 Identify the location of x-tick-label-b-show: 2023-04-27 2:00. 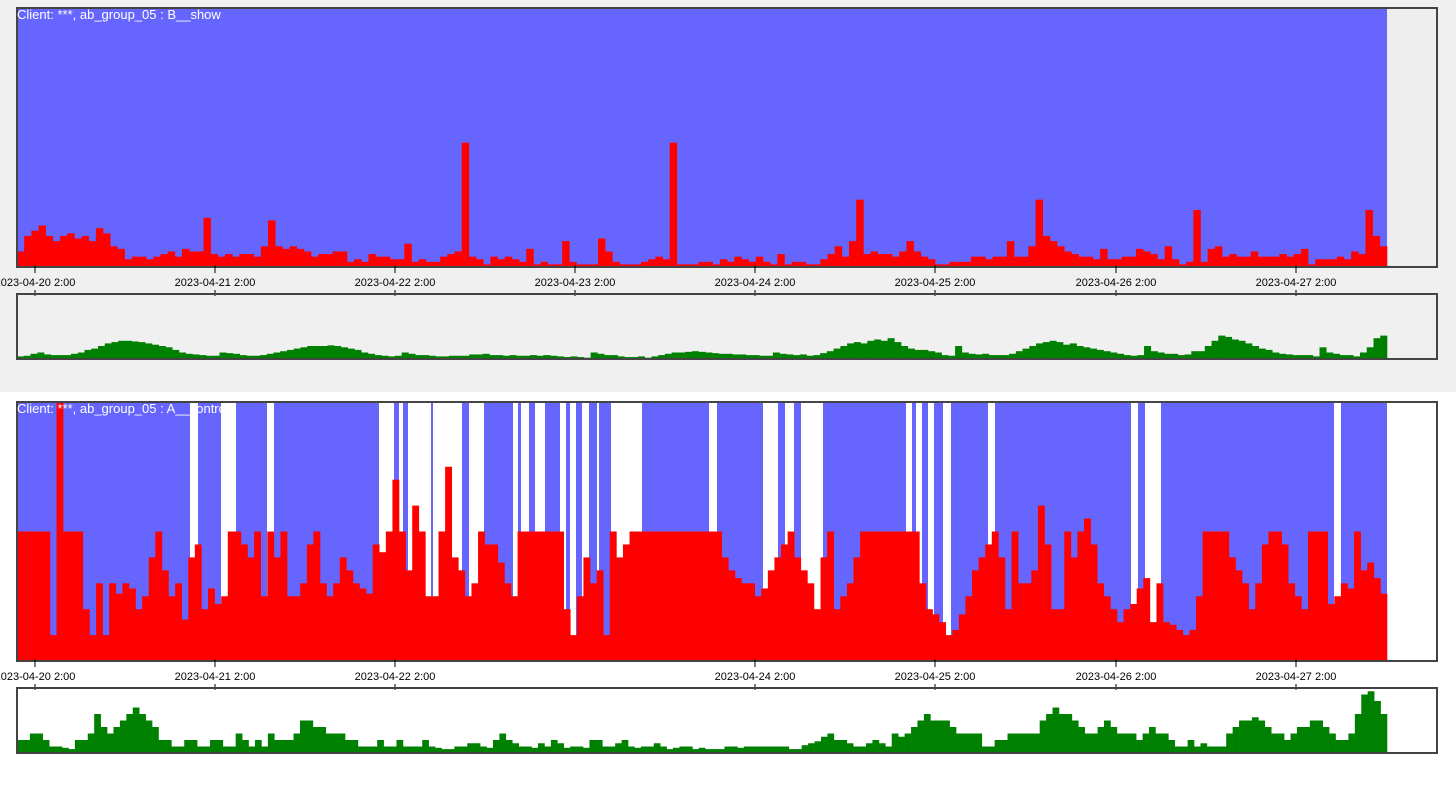
(1296, 283).